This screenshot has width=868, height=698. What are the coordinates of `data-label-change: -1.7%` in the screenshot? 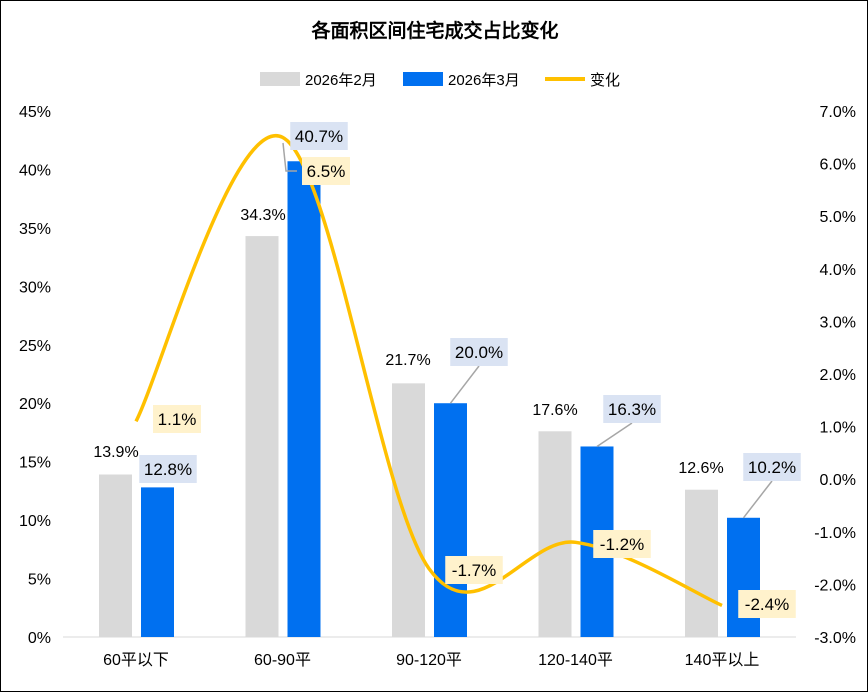 It's located at (474, 570).